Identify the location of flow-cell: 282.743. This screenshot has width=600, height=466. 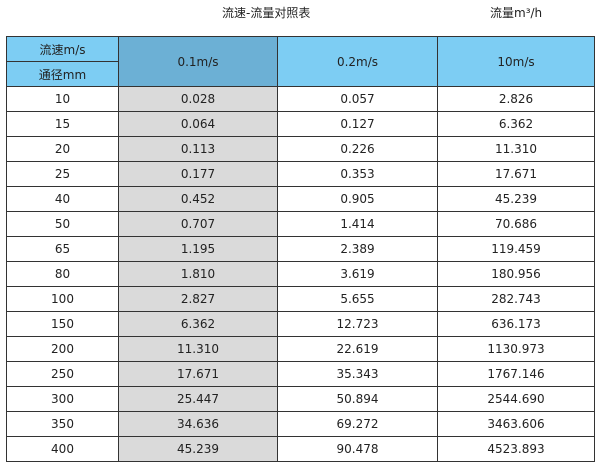
(516, 299).